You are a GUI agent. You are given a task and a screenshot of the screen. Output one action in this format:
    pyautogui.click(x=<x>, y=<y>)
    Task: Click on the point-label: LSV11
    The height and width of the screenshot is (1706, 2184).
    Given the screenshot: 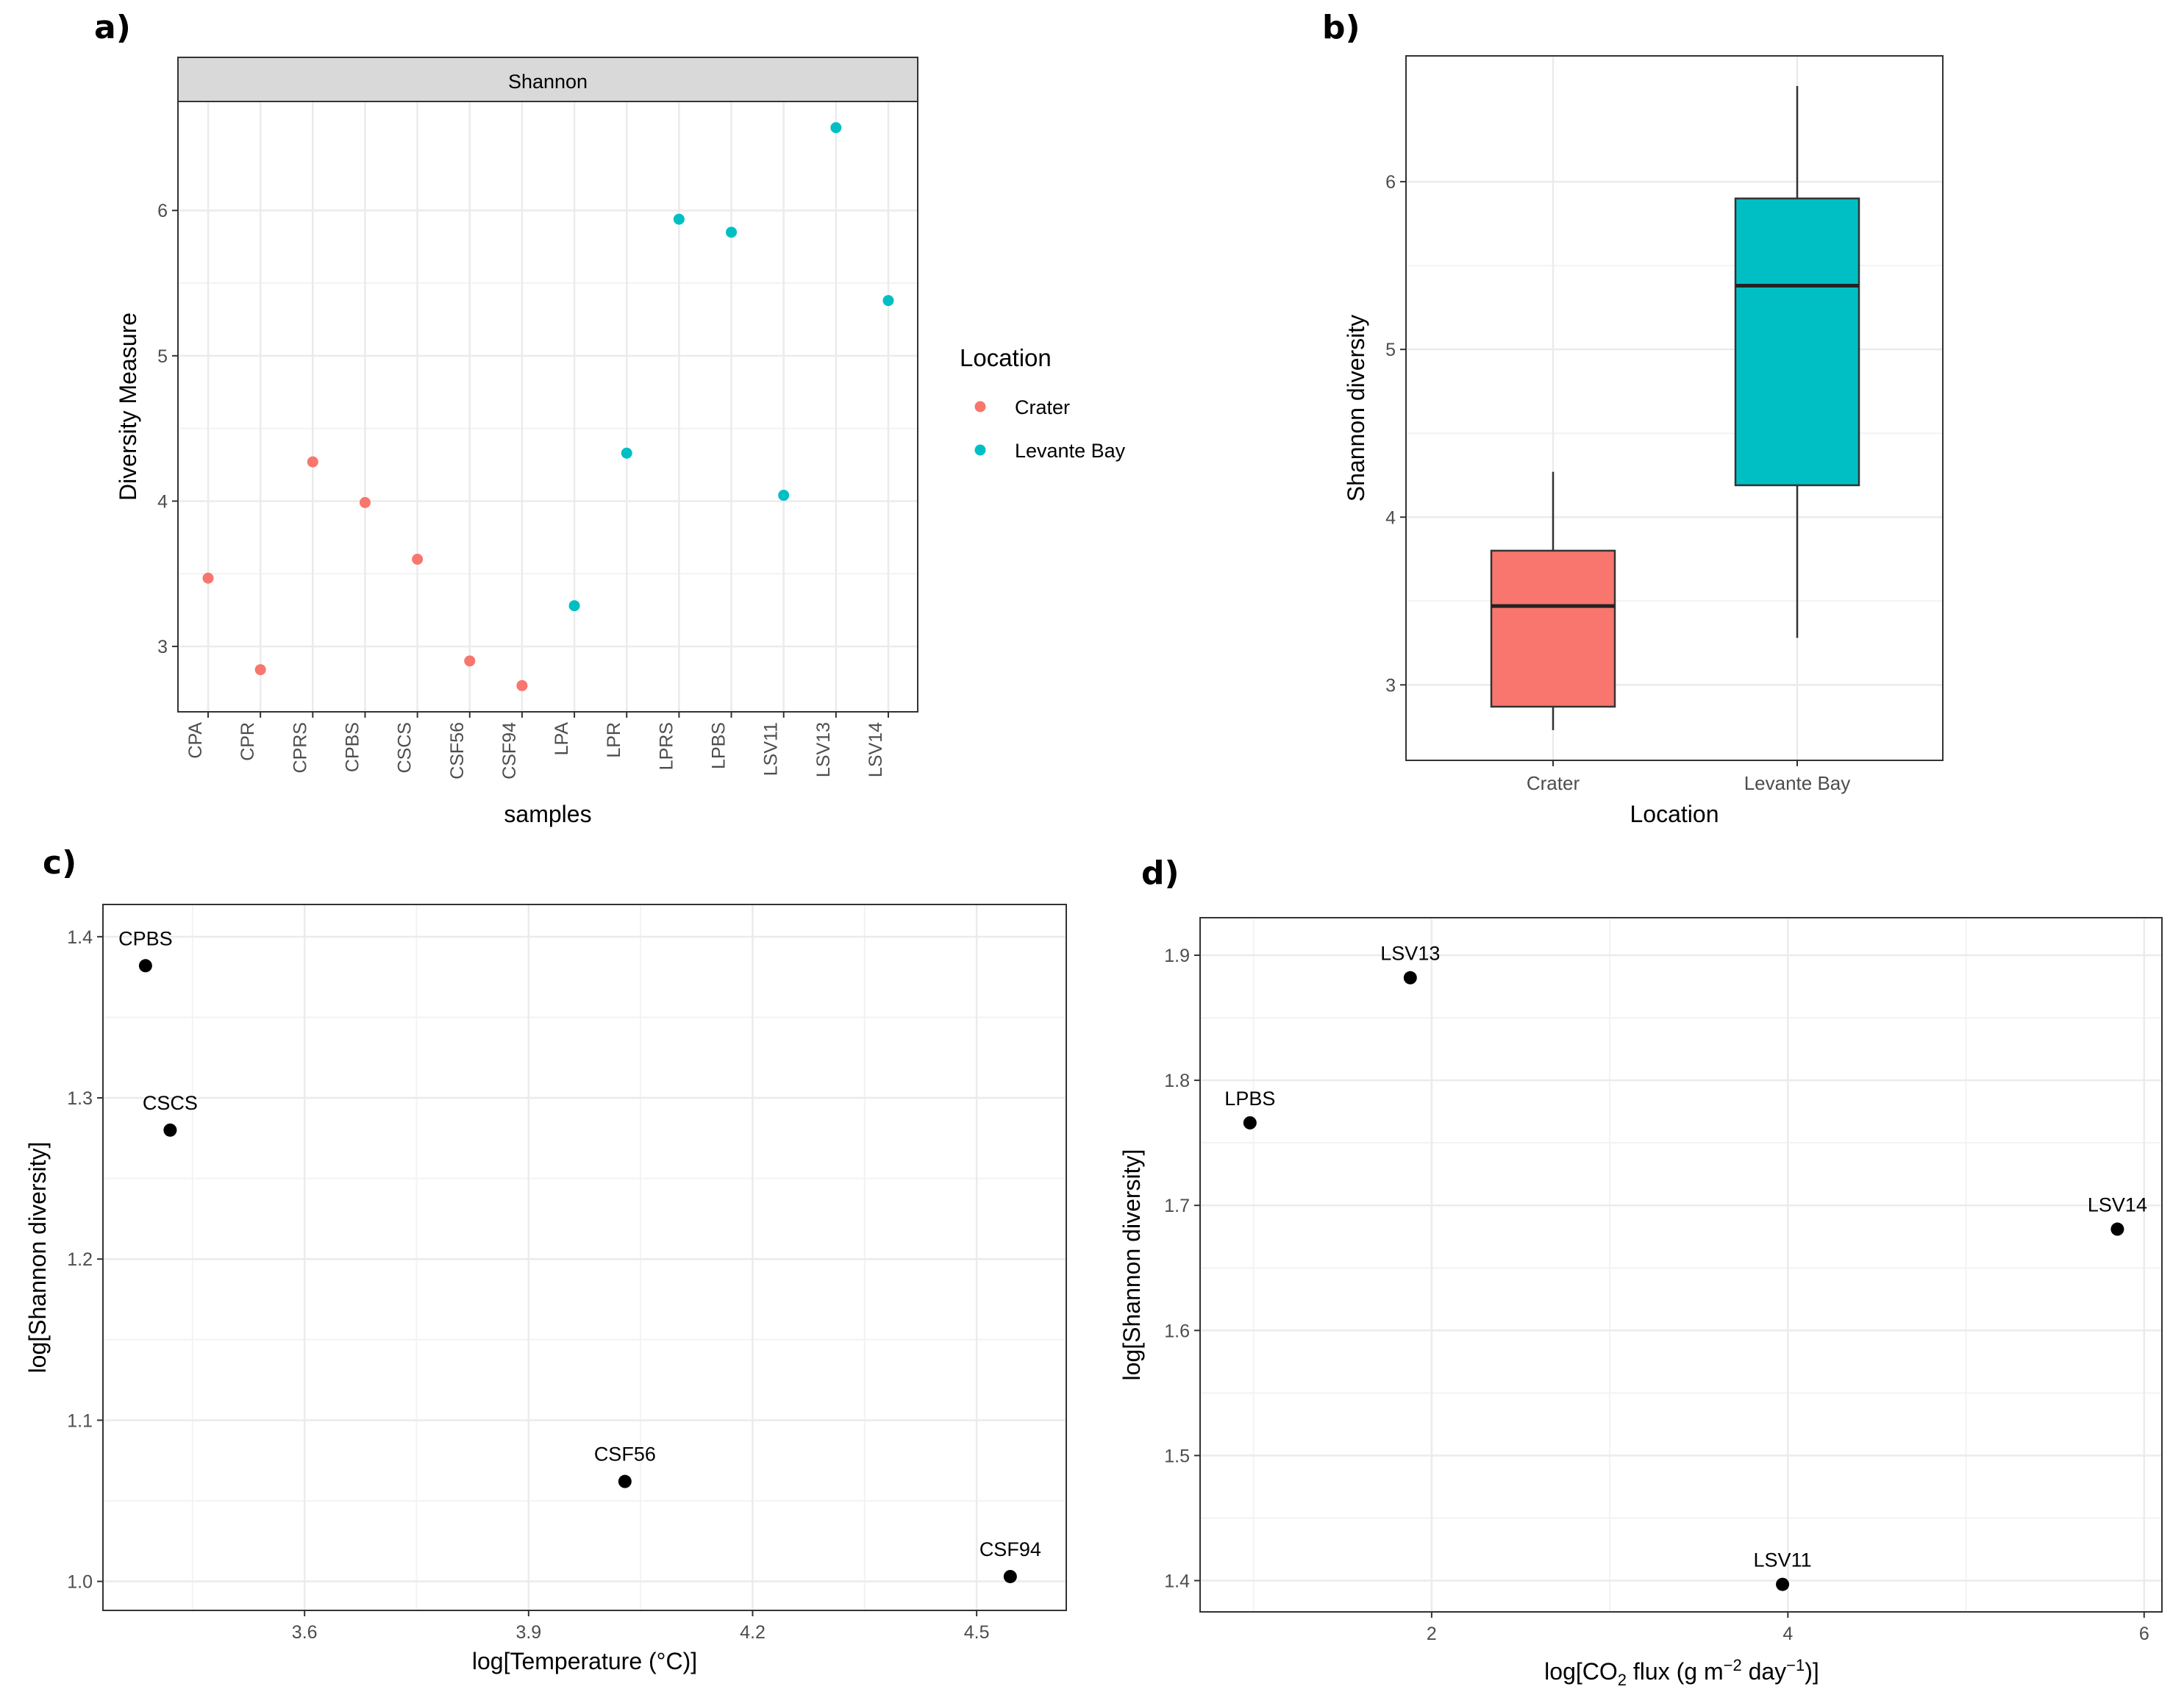 What is the action you would take?
    pyautogui.click(x=1783, y=1560)
    